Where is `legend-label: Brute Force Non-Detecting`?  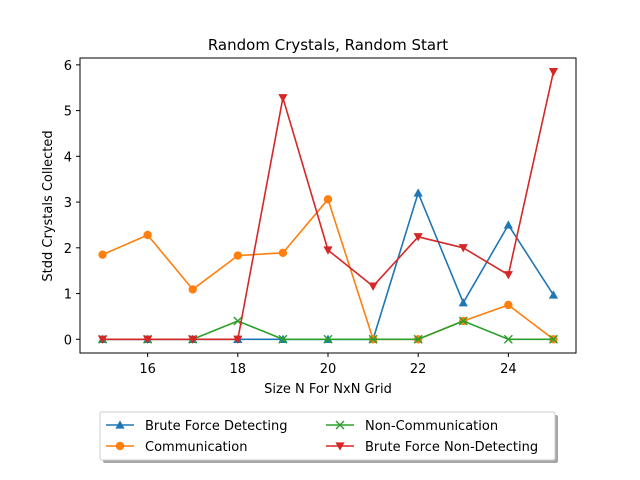 legend-label: Brute Force Non-Detecting is located at coordinates (451, 447).